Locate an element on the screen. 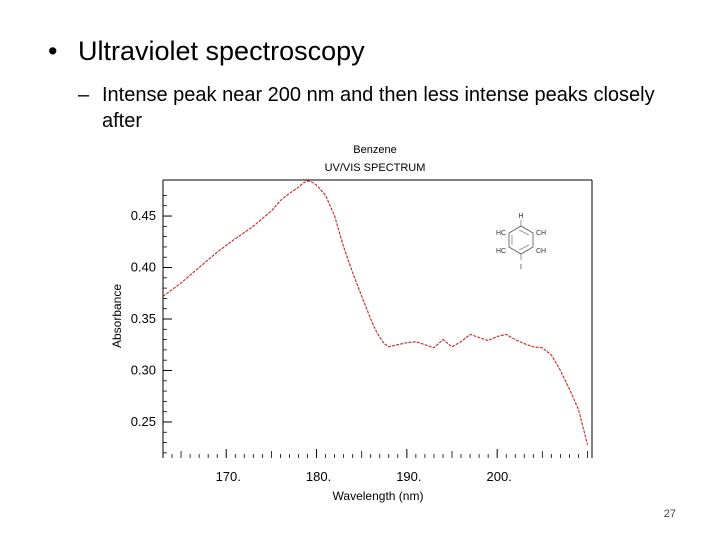 This screenshot has width=720, height=540. sub-dash: – is located at coordinates (84, 95).